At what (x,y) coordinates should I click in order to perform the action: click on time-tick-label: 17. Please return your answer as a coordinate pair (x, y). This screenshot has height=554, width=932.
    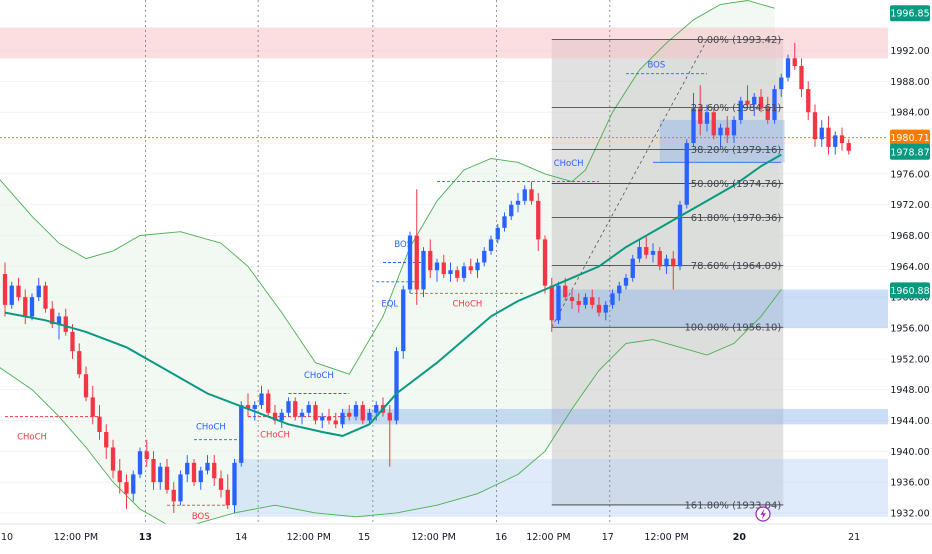
    Looking at the image, I should click on (608, 537).